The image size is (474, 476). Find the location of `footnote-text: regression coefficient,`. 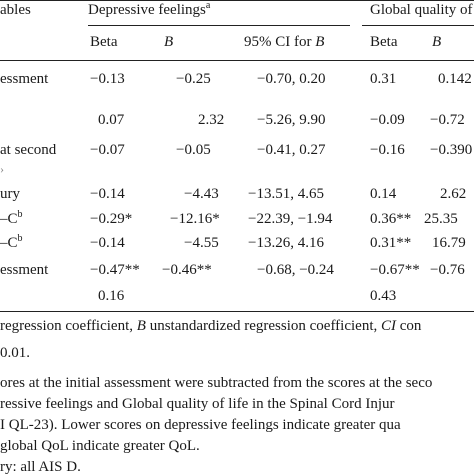

footnote-text: regression coefficient, is located at coordinates (68, 326).